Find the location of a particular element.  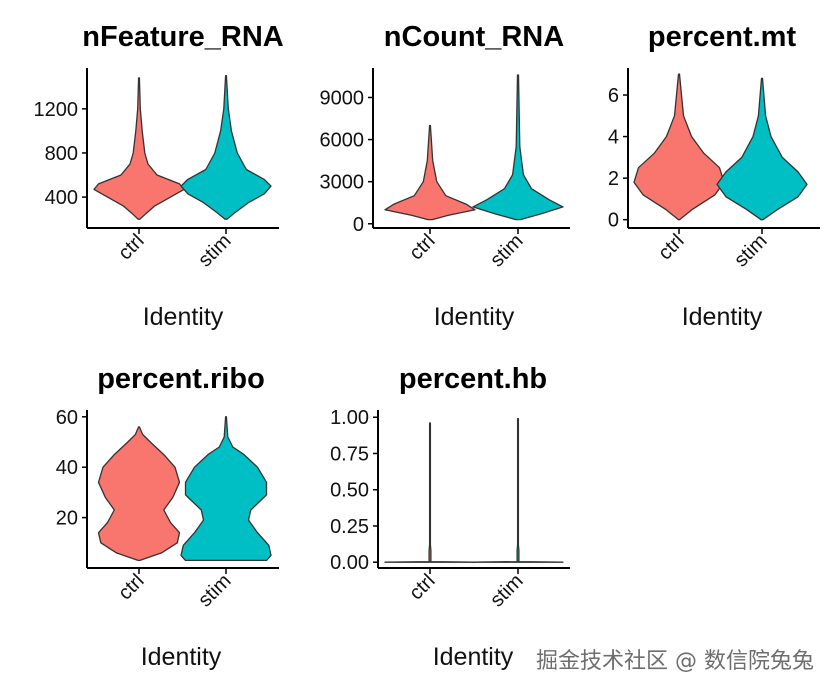

y-tick-label: 40 is located at coordinates (67, 468).